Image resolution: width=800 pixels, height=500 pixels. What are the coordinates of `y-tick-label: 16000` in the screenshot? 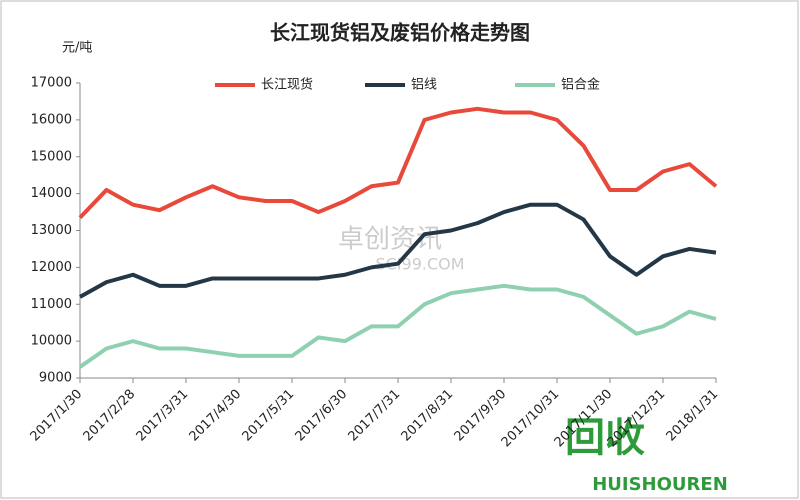 It's located at (51, 119).